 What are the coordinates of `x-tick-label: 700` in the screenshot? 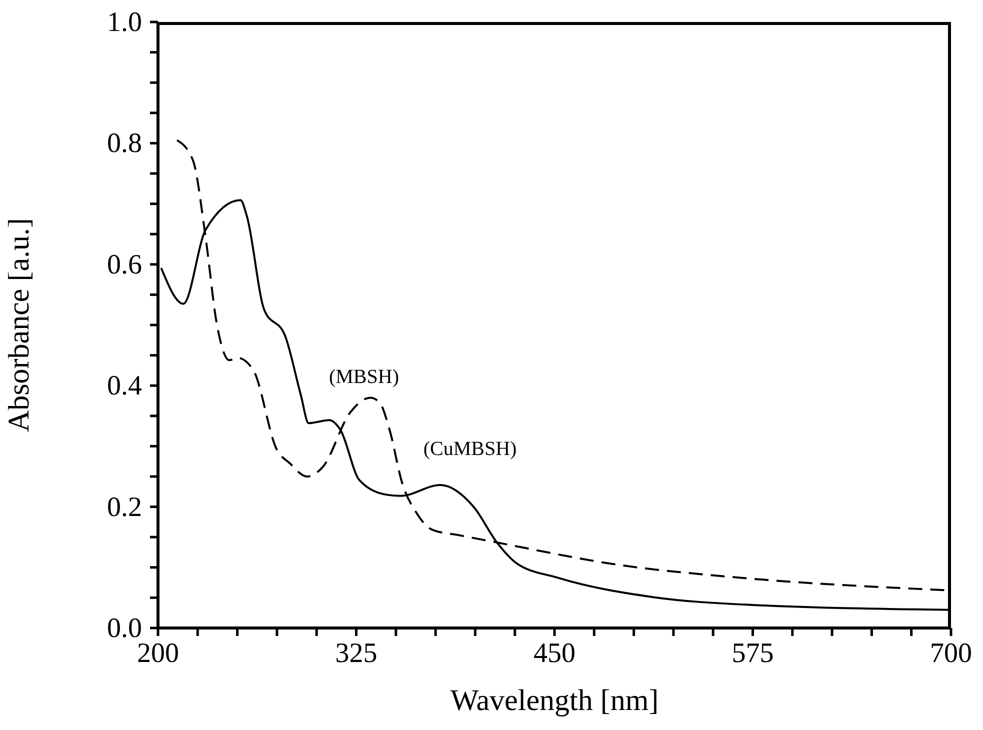 It's located at (951, 653).